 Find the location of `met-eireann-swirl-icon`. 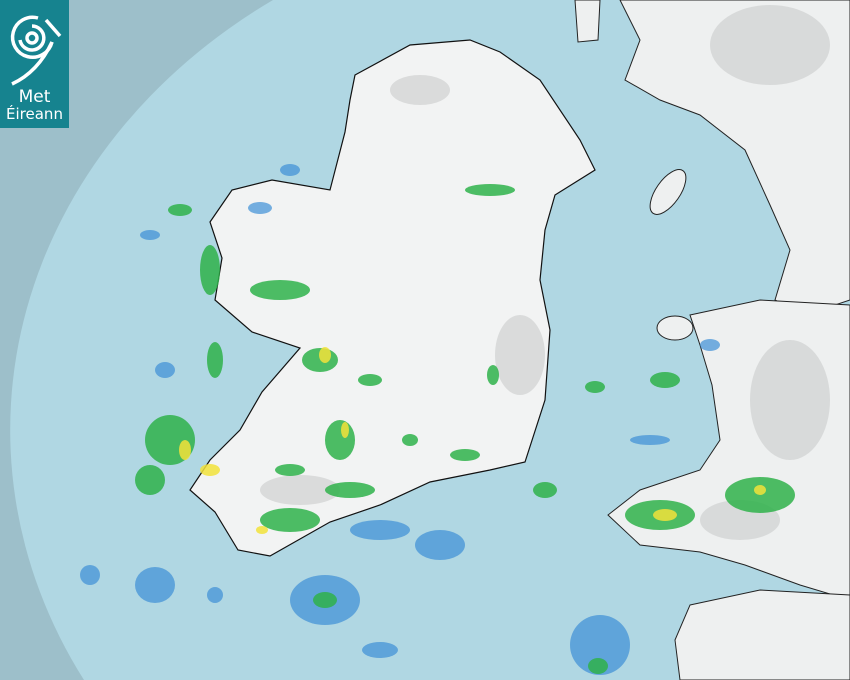

met-eireann-swirl-icon is located at coordinates (36, 50).